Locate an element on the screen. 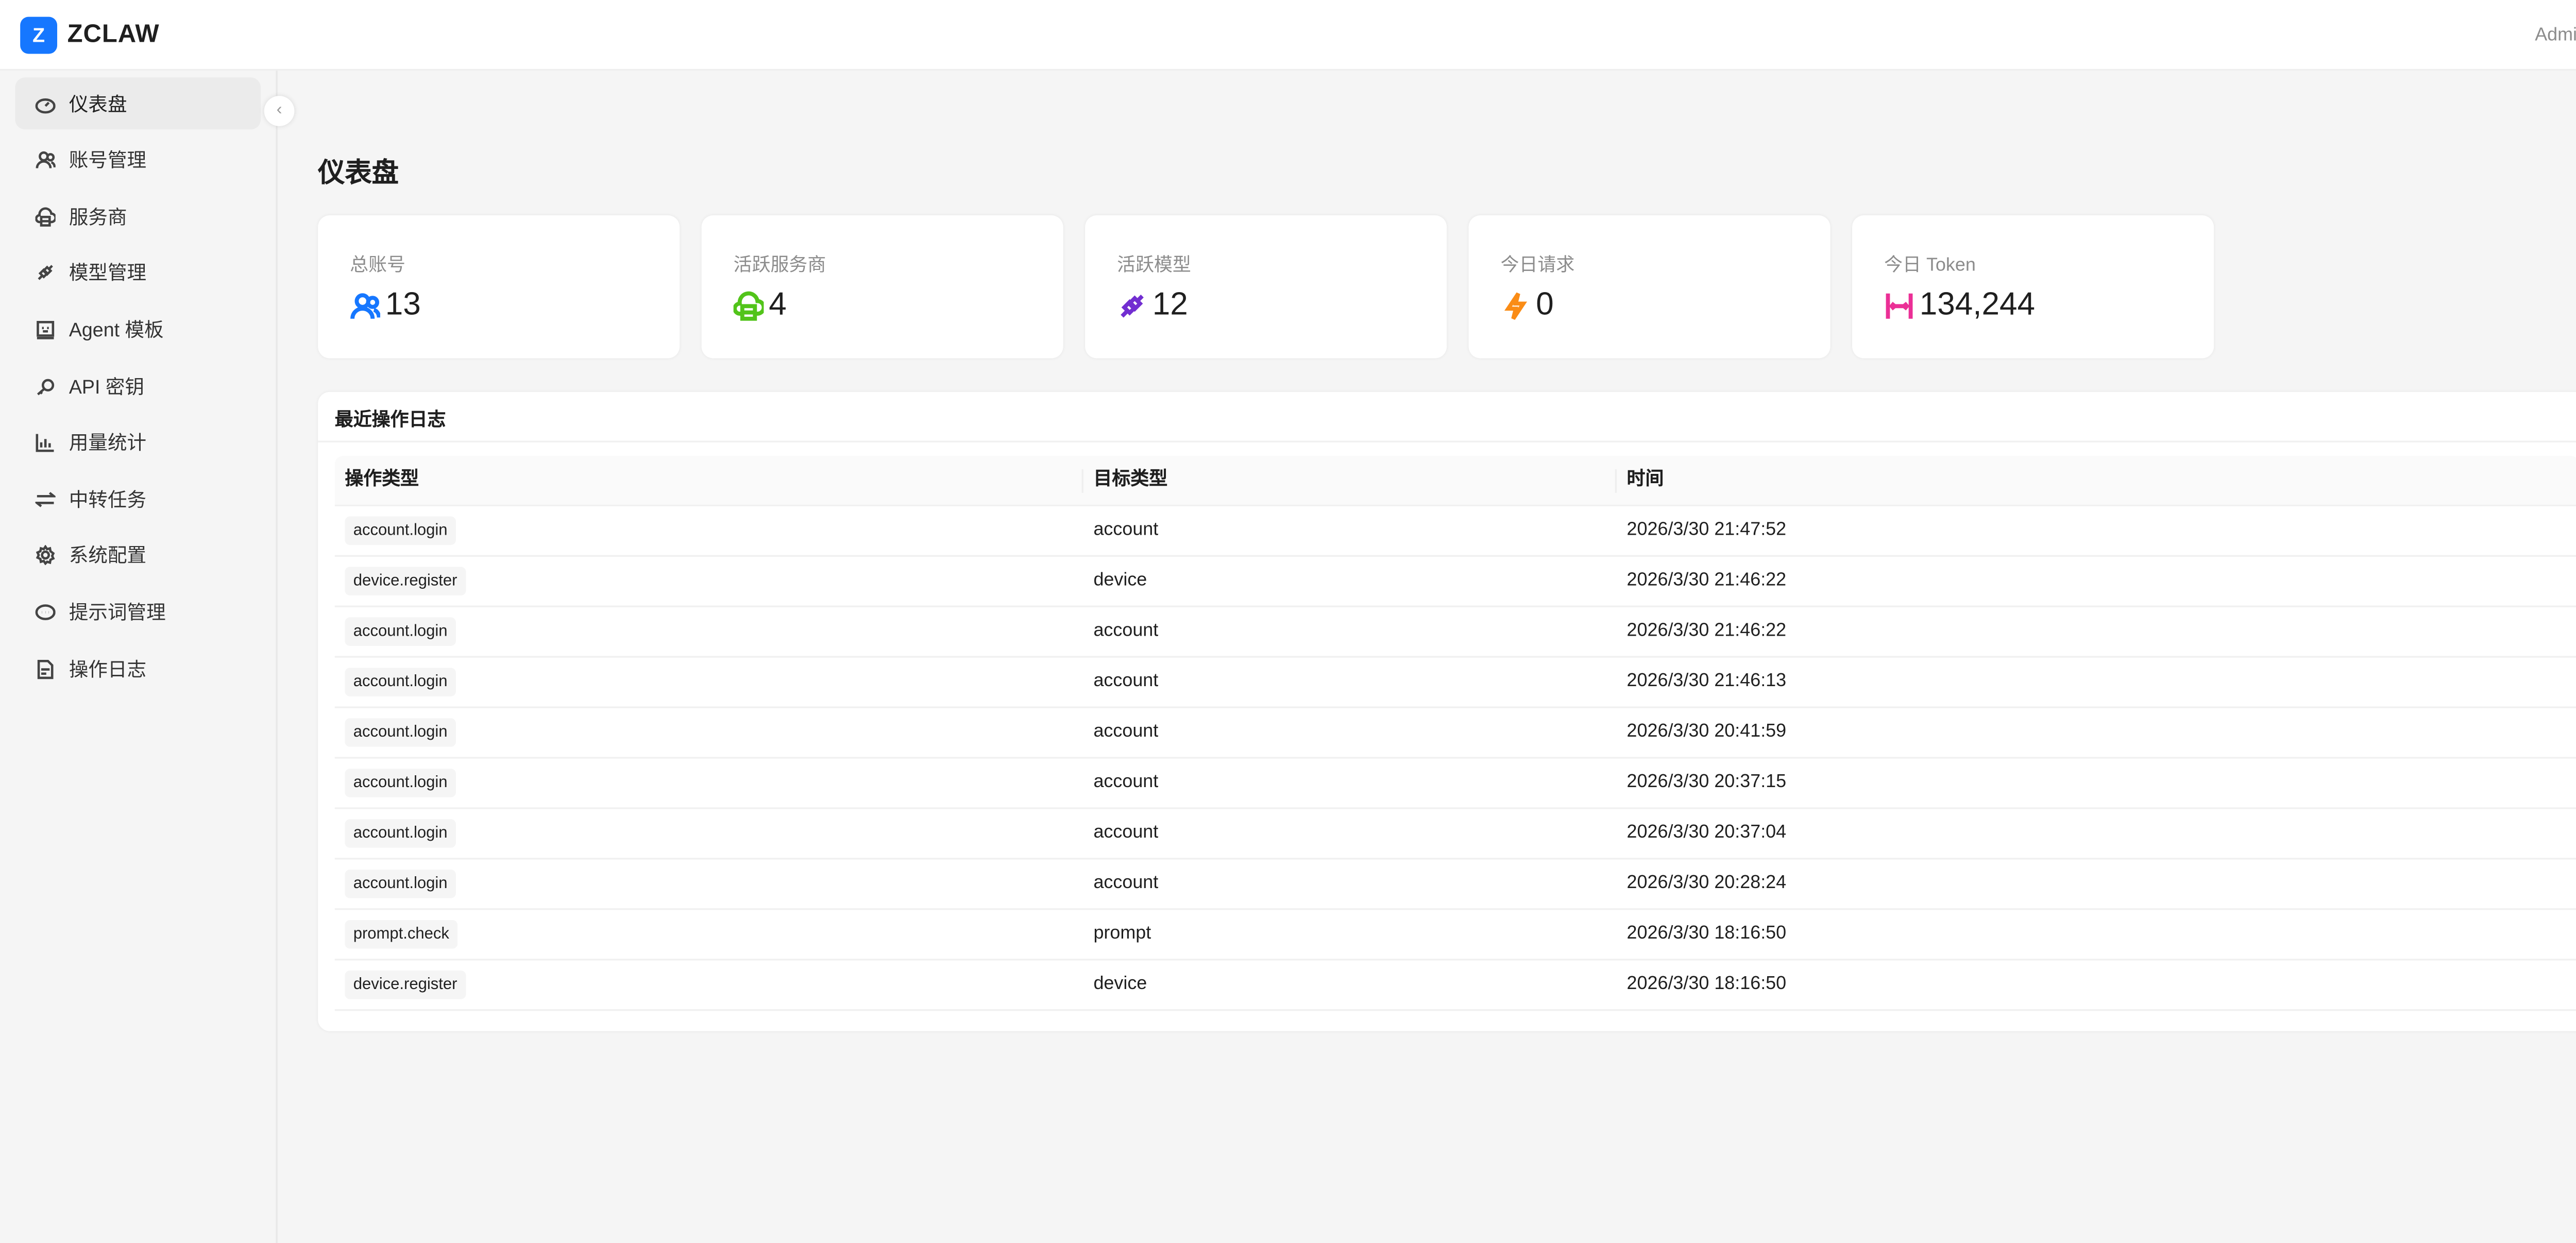 This screenshot has width=2576, height=1243. sidebar-item: 仪表盘 is located at coordinates (138, 103).